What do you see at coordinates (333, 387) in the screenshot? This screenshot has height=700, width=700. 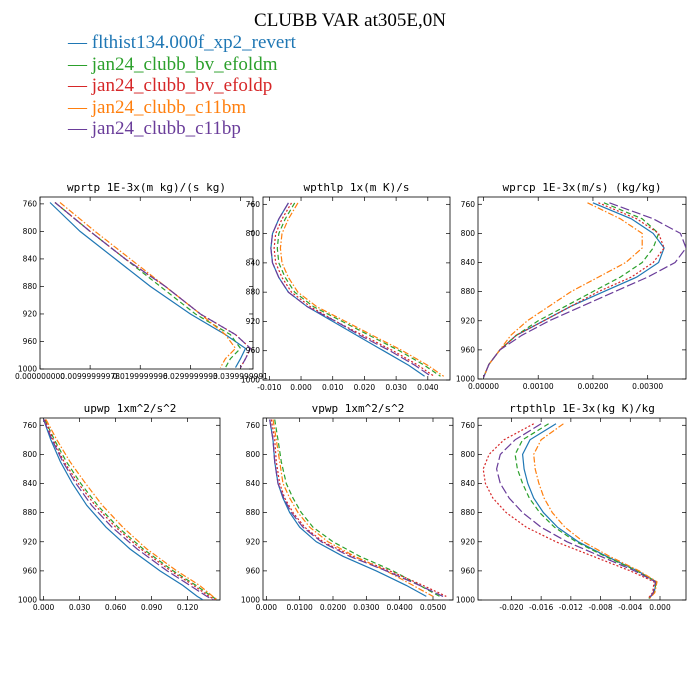 I see `x-tick-label: 0.010` at bounding box center [333, 387].